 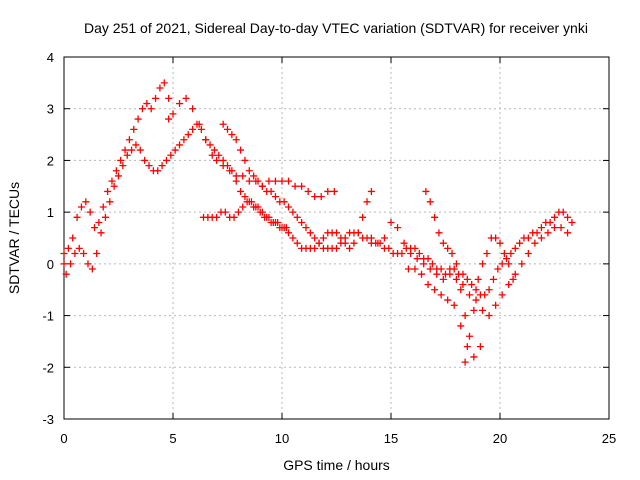 What do you see at coordinates (50, 57) in the screenshot?
I see `y-tick-label: 4` at bounding box center [50, 57].